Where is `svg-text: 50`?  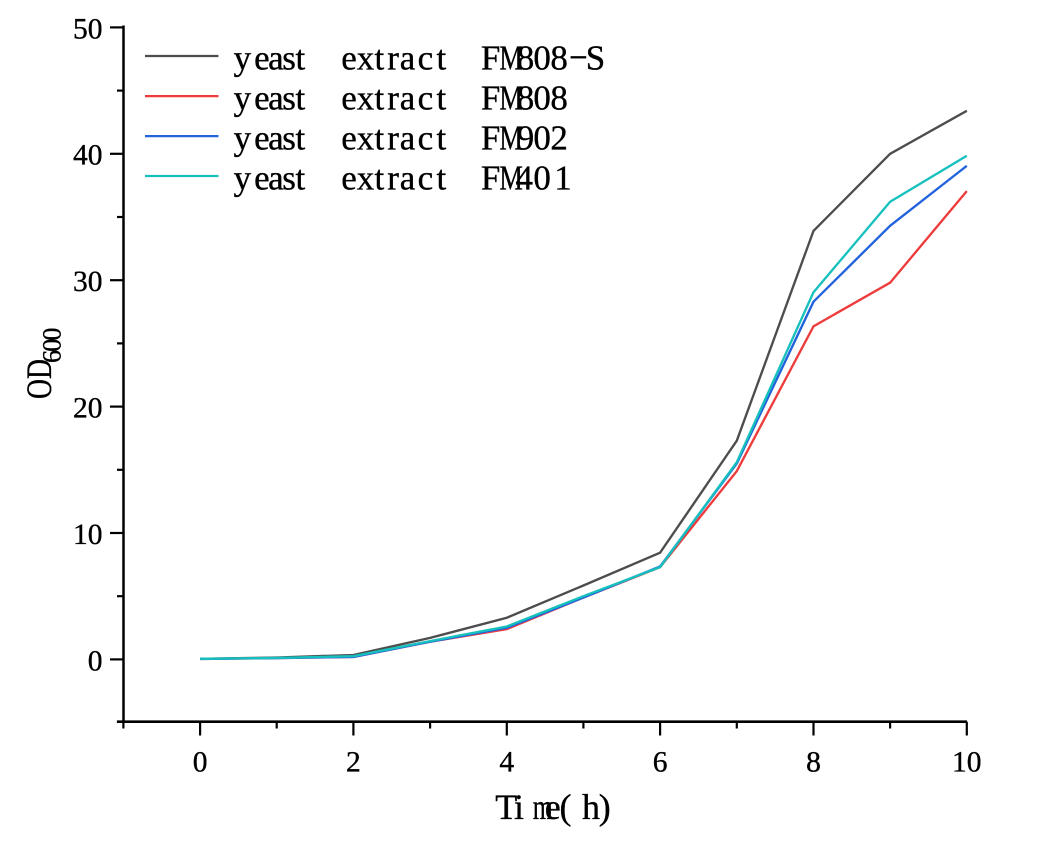
svg-text: 50 is located at coordinates (88, 29).